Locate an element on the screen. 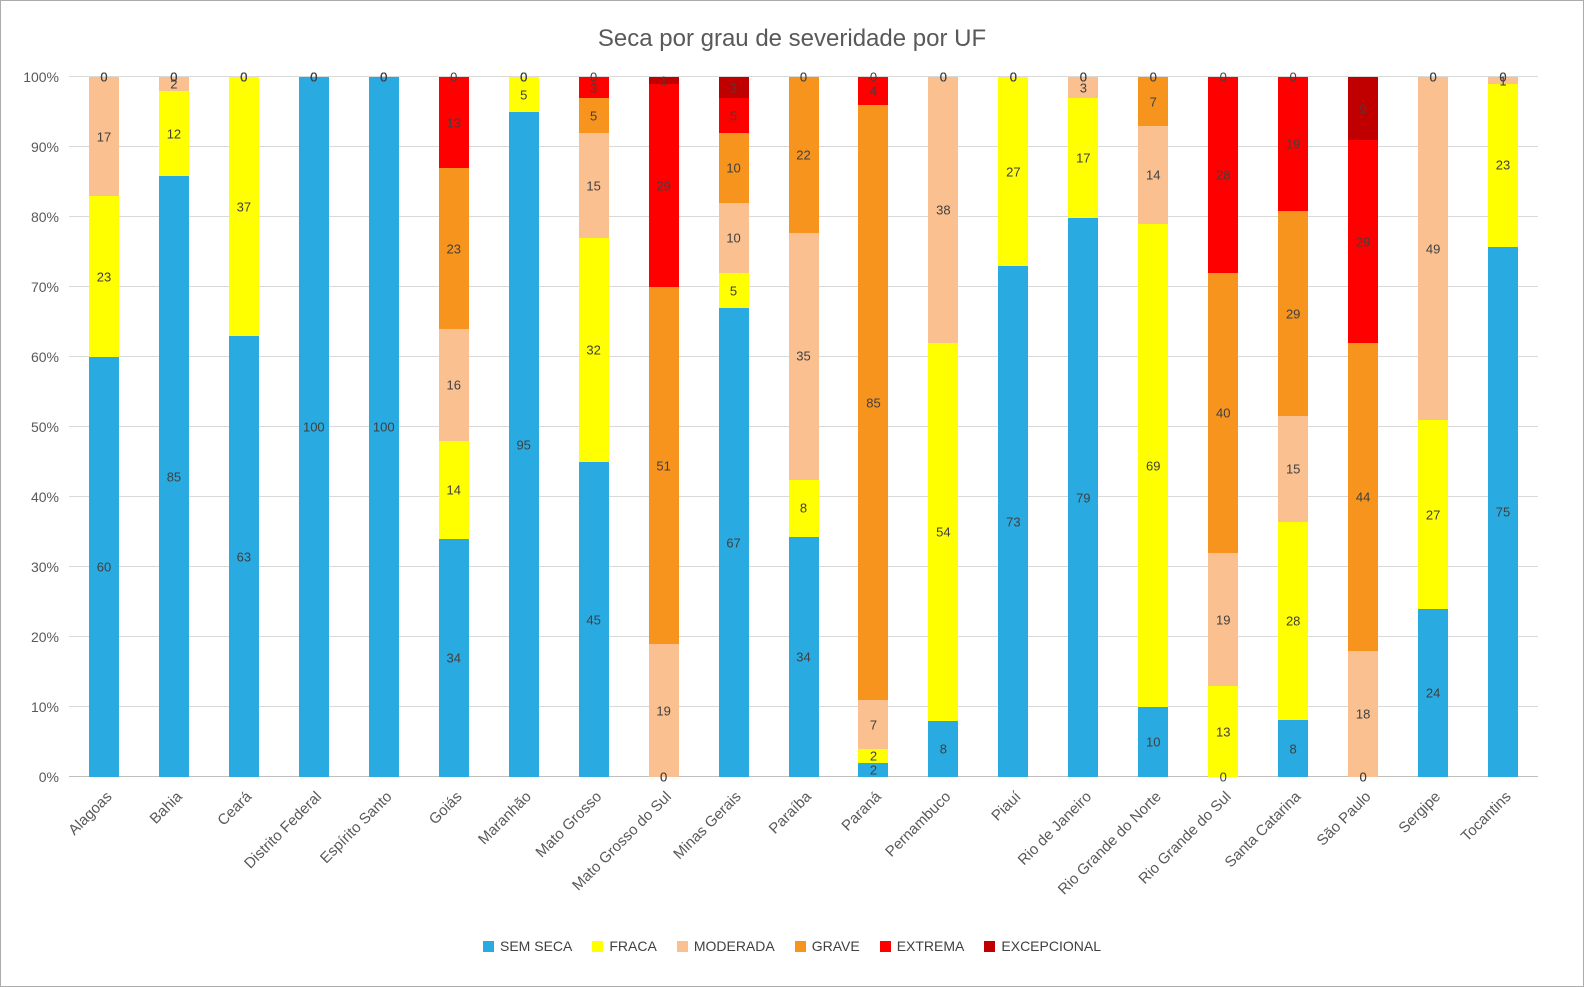 This screenshot has width=1584, height=987. y-axis-tick-label: 100% is located at coordinates (41, 77).